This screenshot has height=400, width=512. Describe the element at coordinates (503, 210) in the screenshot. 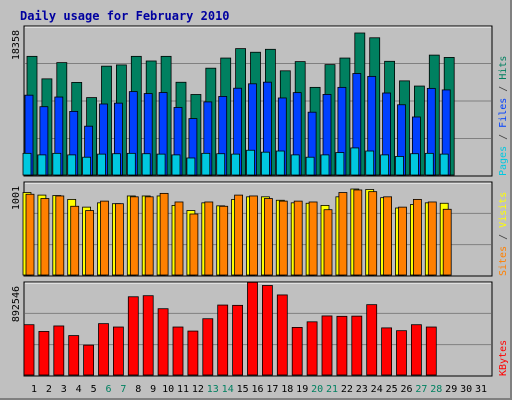

I see `legend-label: Visits` at that location.